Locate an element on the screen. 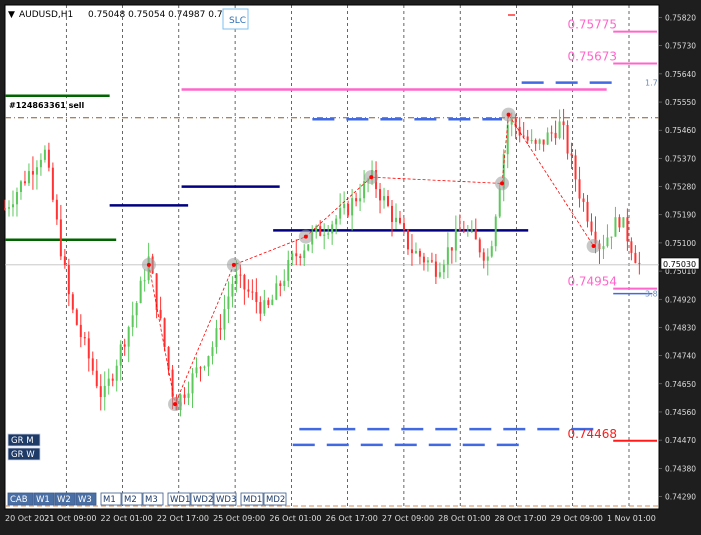 The image size is (701, 535). price-tick-label: 0.74920 is located at coordinates (680, 299).